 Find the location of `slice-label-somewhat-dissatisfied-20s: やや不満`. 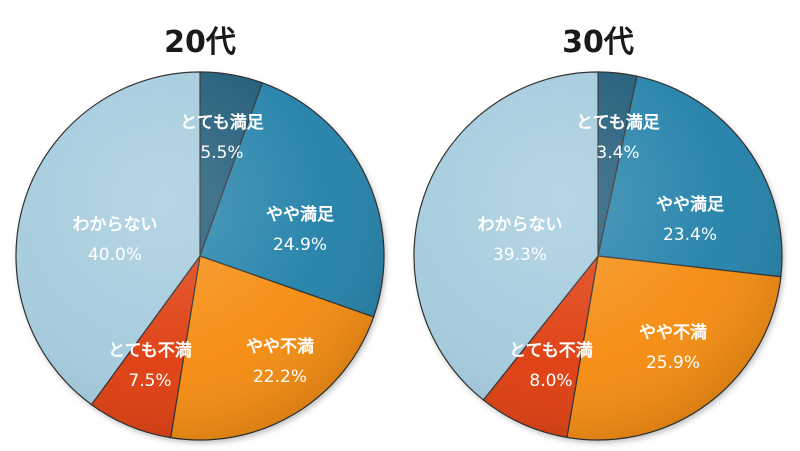

slice-label-somewhat-dissatisfied-20s: やや不満 is located at coordinates (280, 346).